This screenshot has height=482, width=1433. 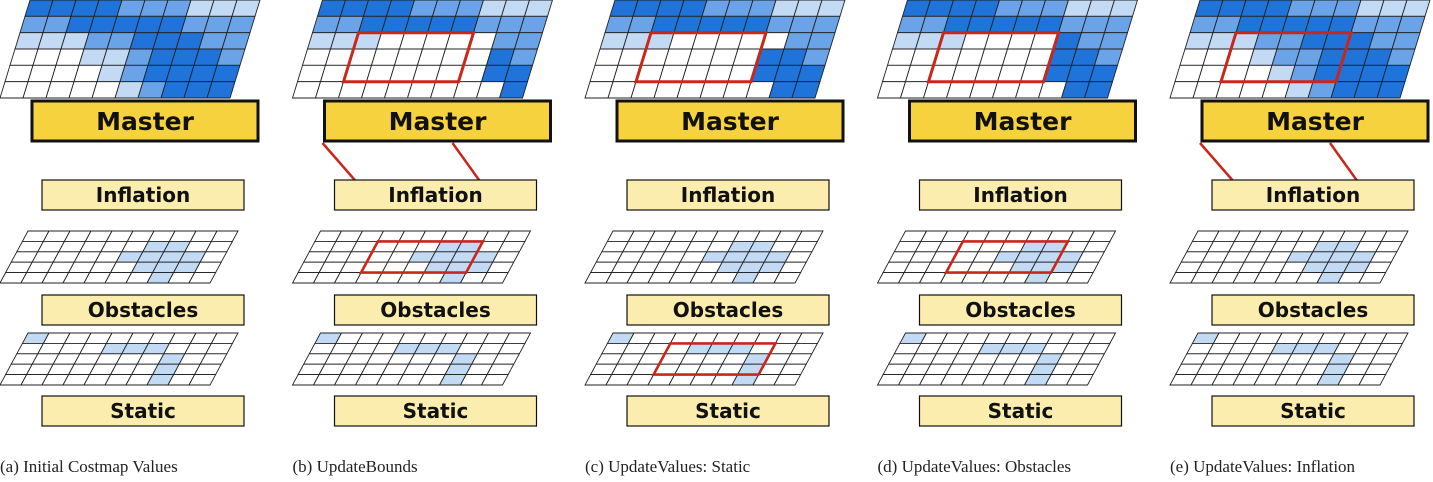 I want to click on panel-caption: (c) UpdateValues: Static, so click(x=668, y=466).